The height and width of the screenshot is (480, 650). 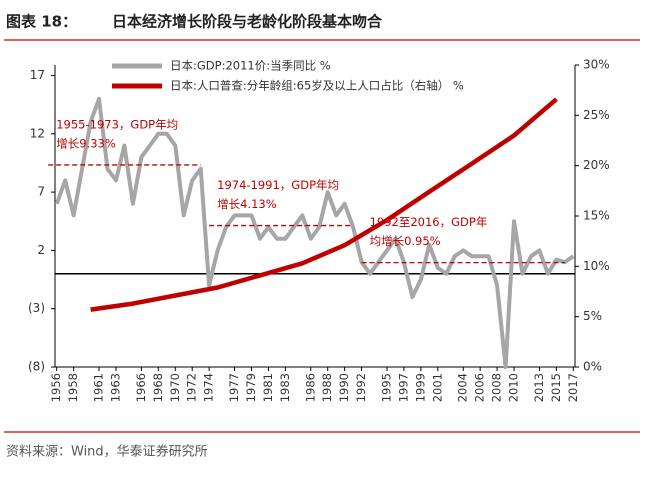 What do you see at coordinates (36, 308) in the screenshot?
I see `y-tick-label: (3)` at bounding box center [36, 308].